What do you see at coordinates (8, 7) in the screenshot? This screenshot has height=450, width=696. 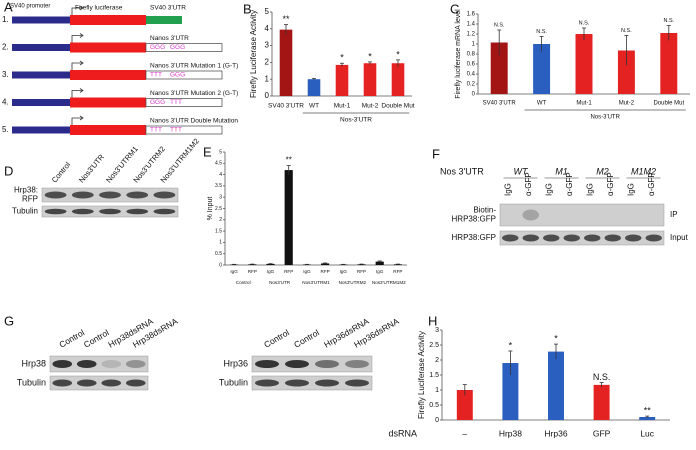 I see `panel-label: A` at bounding box center [8, 7].